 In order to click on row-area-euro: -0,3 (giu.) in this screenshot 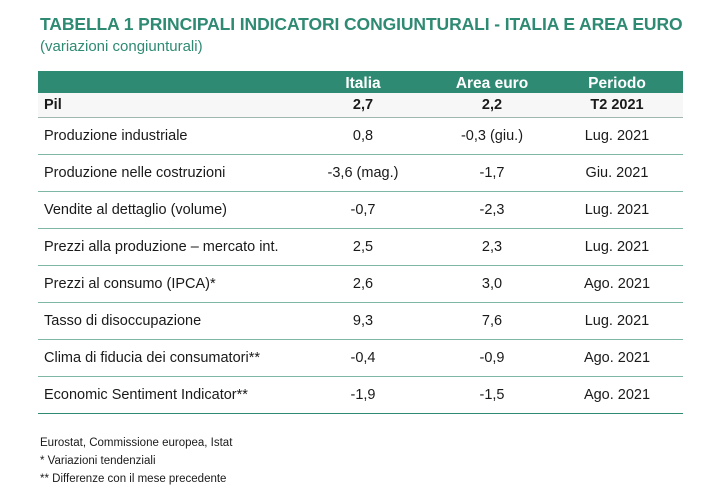, I will do `click(492, 136)`.